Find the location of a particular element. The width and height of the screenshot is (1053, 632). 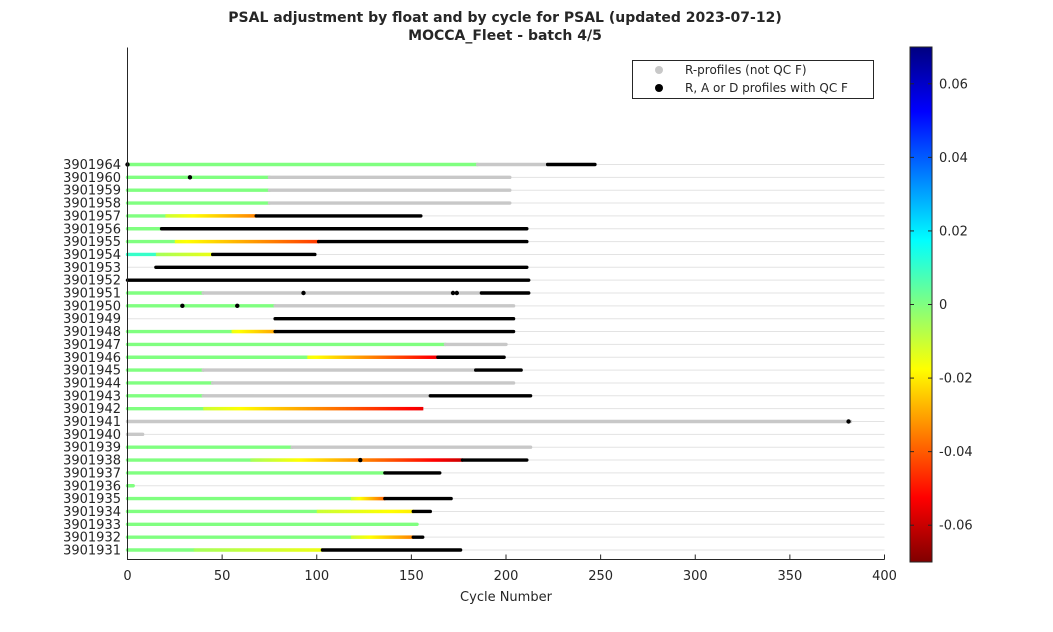

float-id-label: 3901934 is located at coordinates (92, 512).